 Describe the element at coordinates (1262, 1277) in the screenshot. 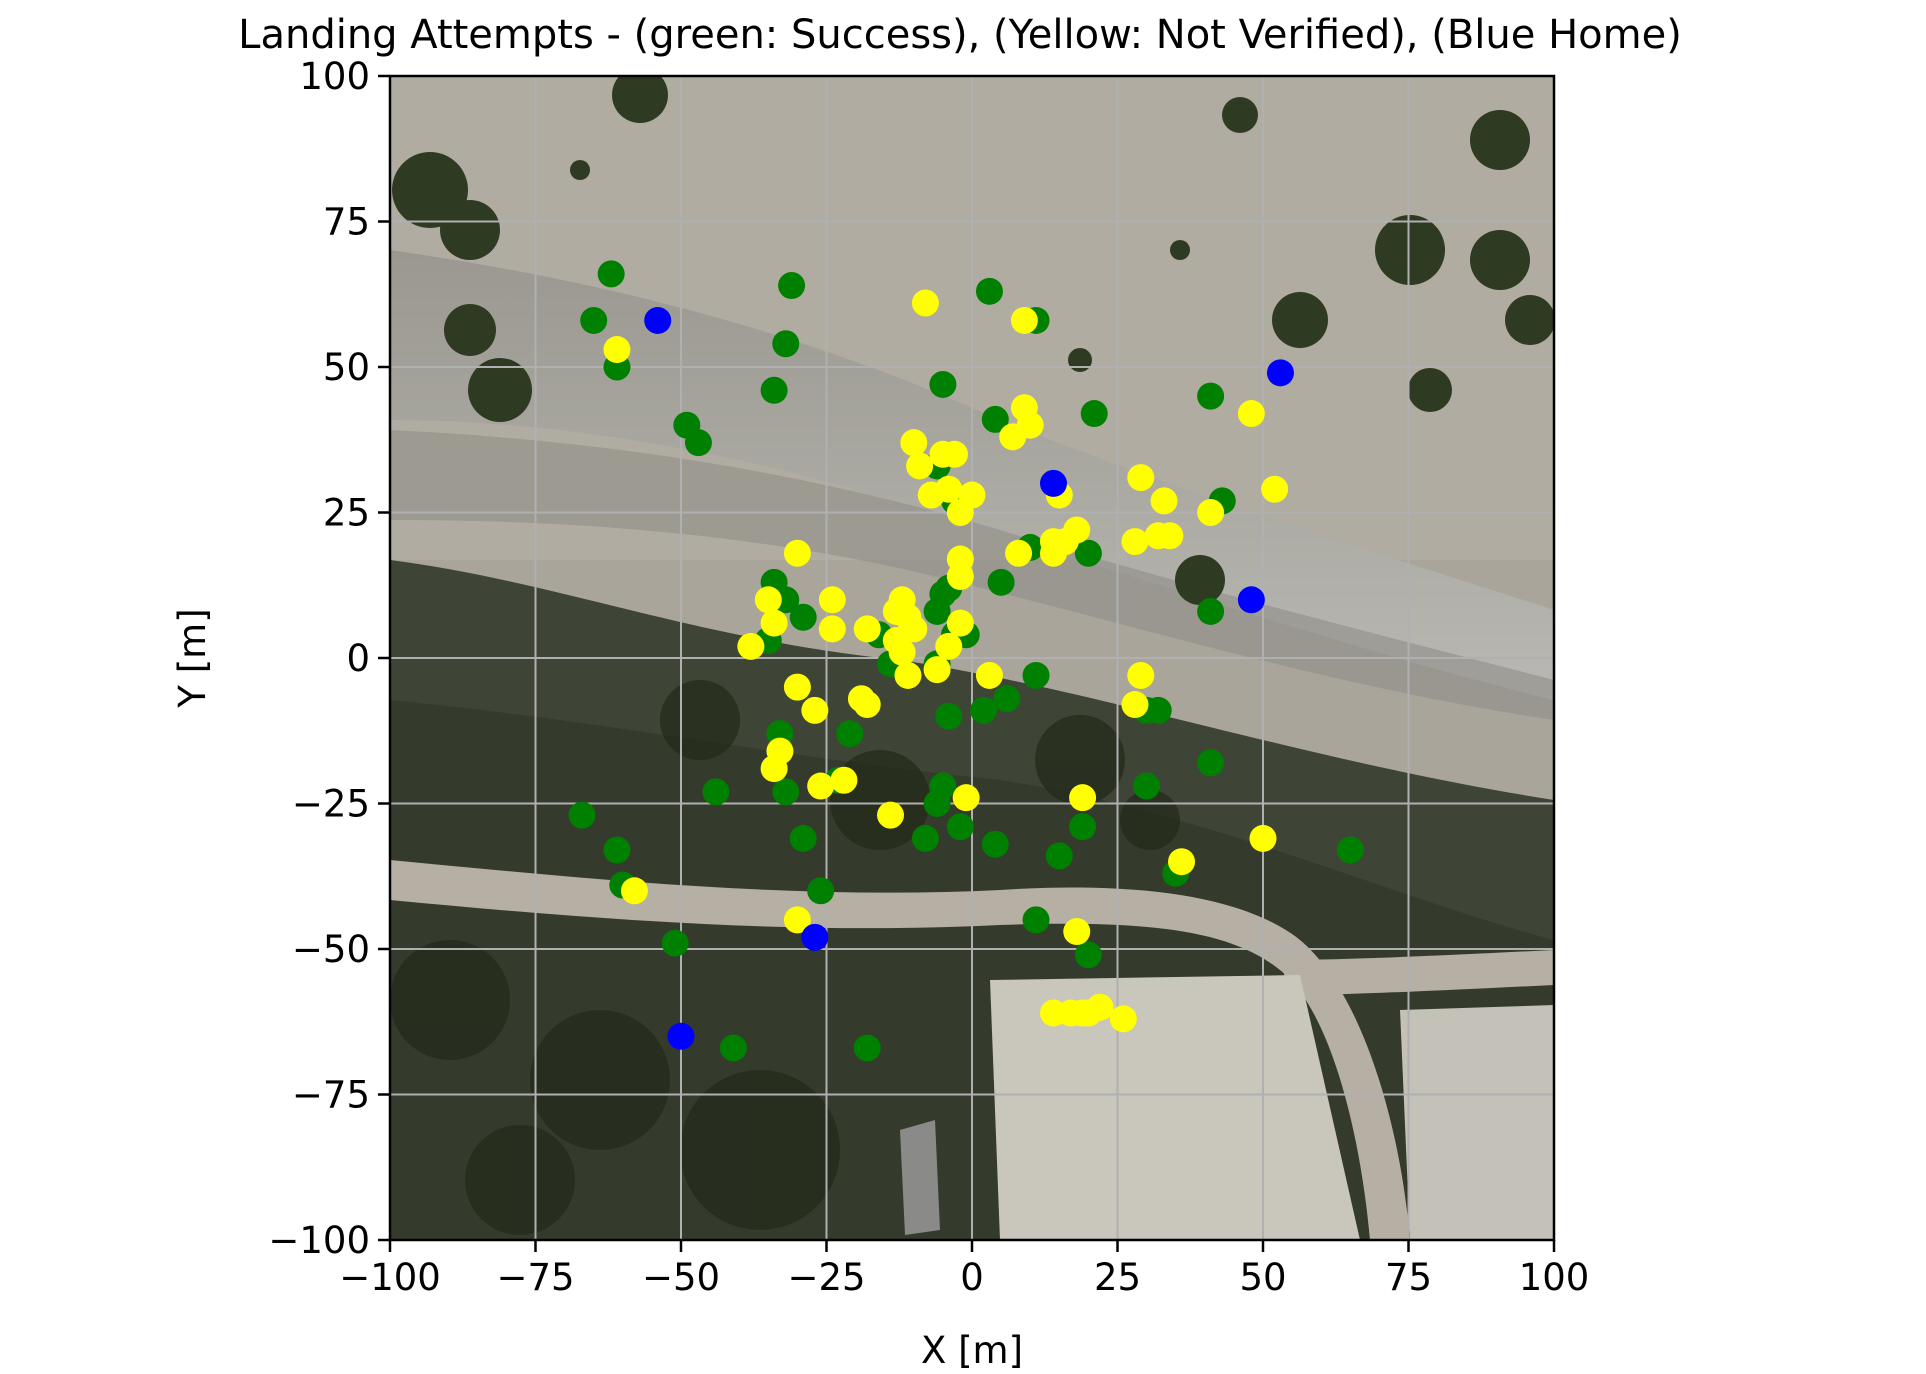

I see `x-tick-label-6: 50` at that location.